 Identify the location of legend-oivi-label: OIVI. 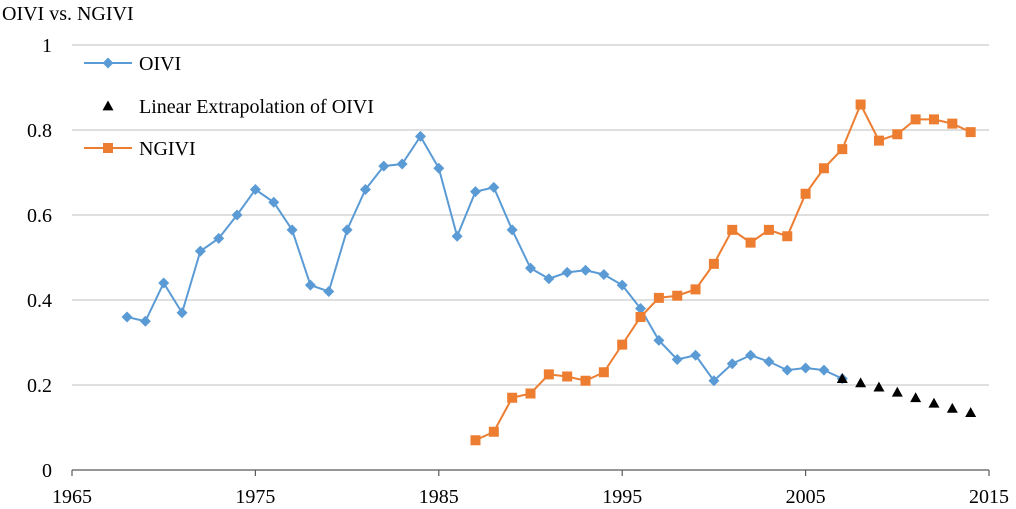
(160, 64).